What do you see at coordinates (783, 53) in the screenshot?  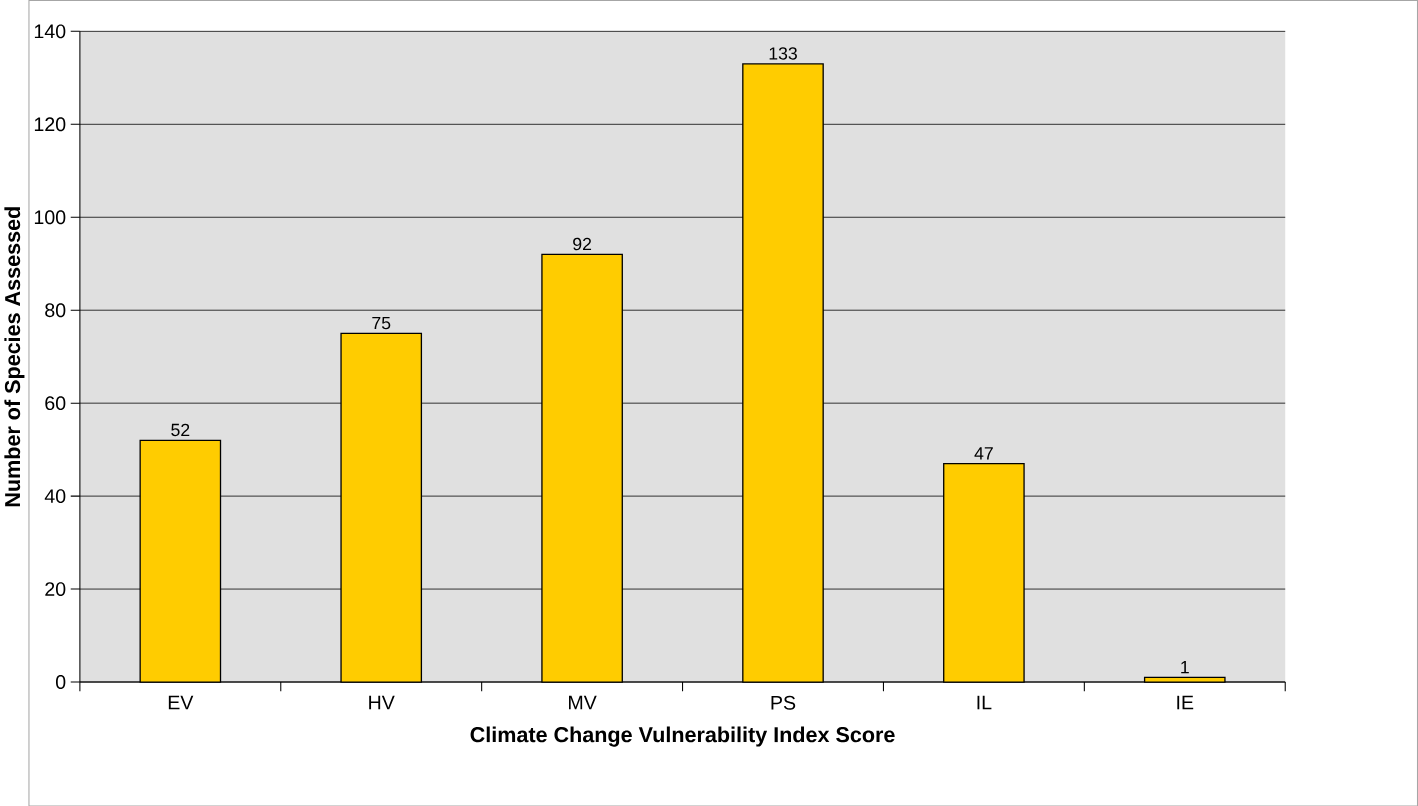 I see `data-label: 133` at bounding box center [783, 53].